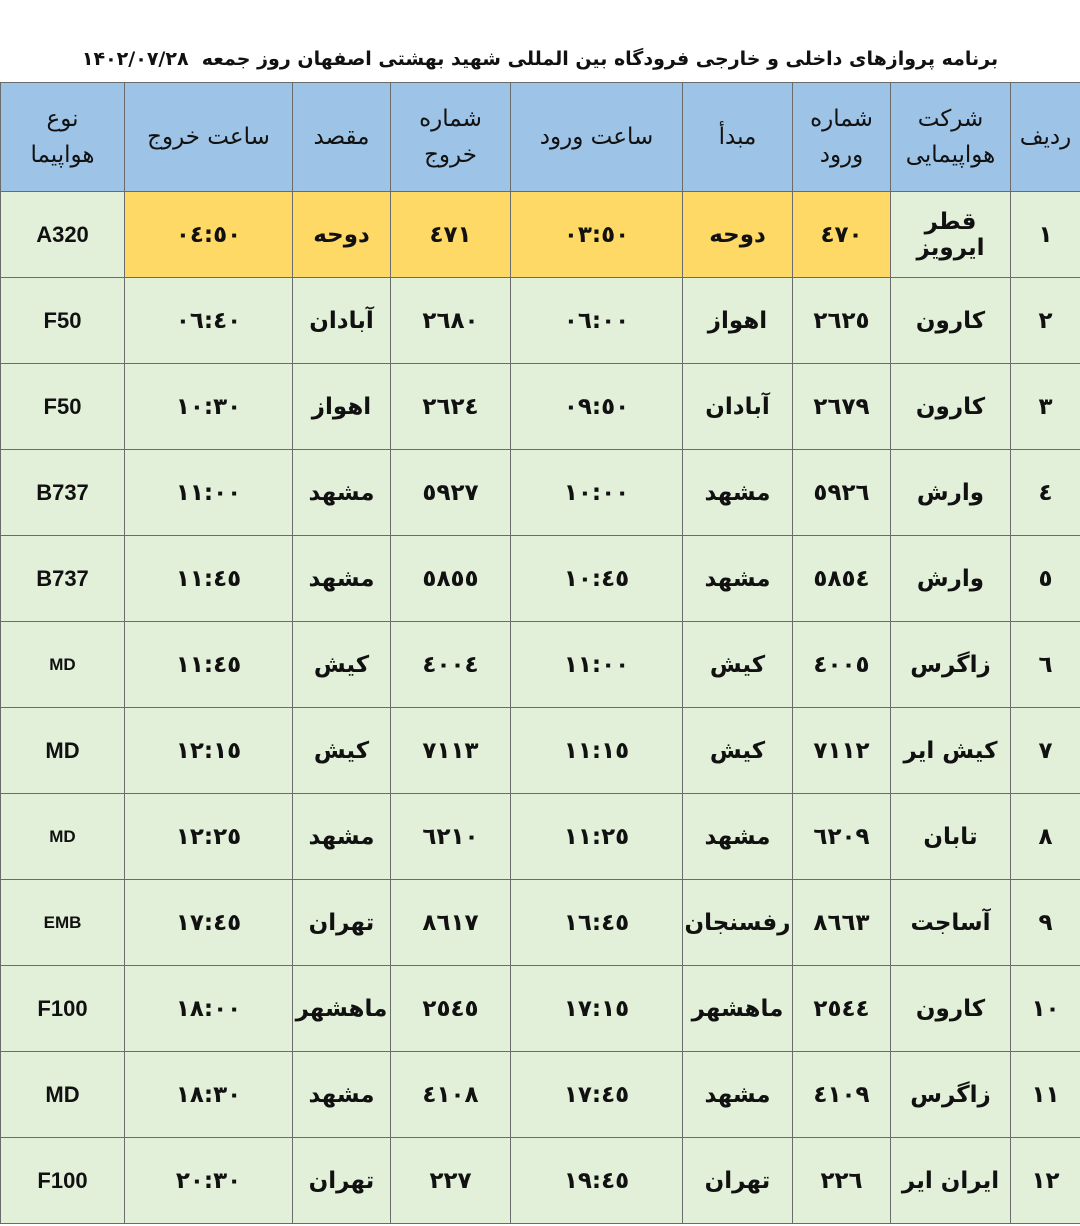 This screenshot has width=1080, height=1226. What do you see at coordinates (450, 836) in the screenshot?
I see `table-cell: ٦٢١٠` at bounding box center [450, 836].